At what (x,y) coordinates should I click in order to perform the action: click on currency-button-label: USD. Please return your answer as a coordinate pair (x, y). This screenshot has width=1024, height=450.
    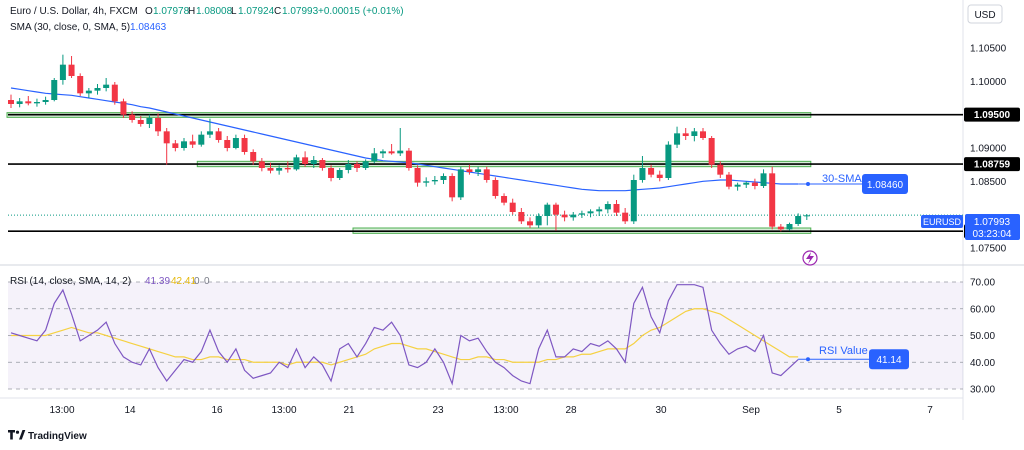
    Looking at the image, I should click on (984, 15).